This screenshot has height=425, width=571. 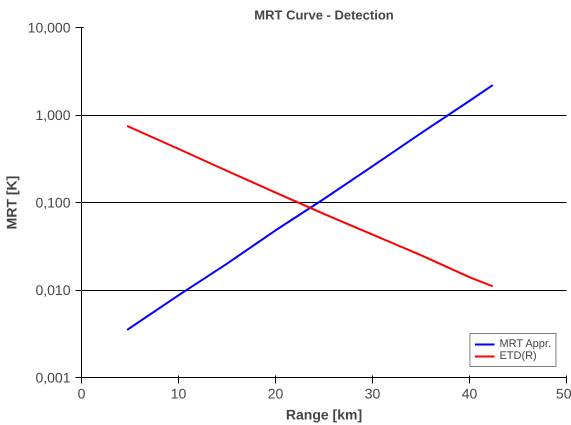 What do you see at coordinates (178, 394) in the screenshot?
I see `x-tick-label: 10` at bounding box center [178, 394].